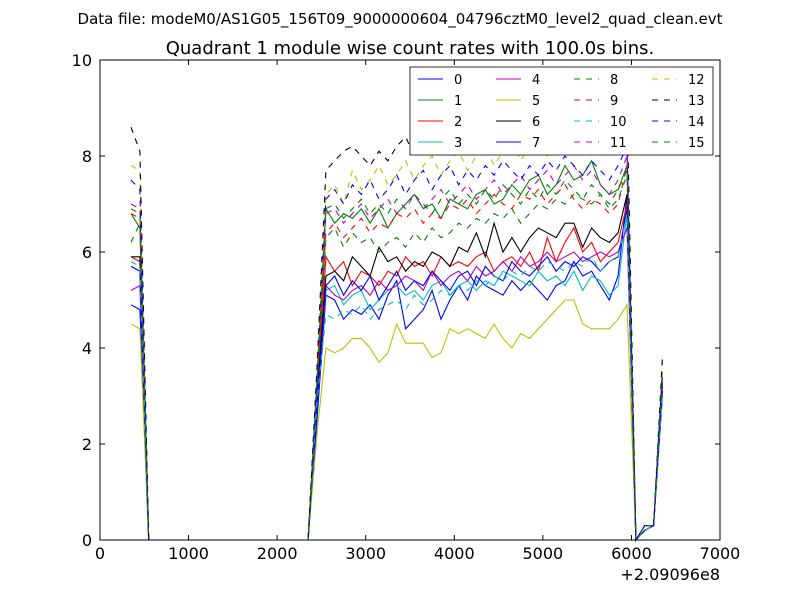 The height and width of the screenshot is (600, 800). Describe the element at coordinates (458, 80) in the screenshot. I see `legend-label-0: 0` at that location.